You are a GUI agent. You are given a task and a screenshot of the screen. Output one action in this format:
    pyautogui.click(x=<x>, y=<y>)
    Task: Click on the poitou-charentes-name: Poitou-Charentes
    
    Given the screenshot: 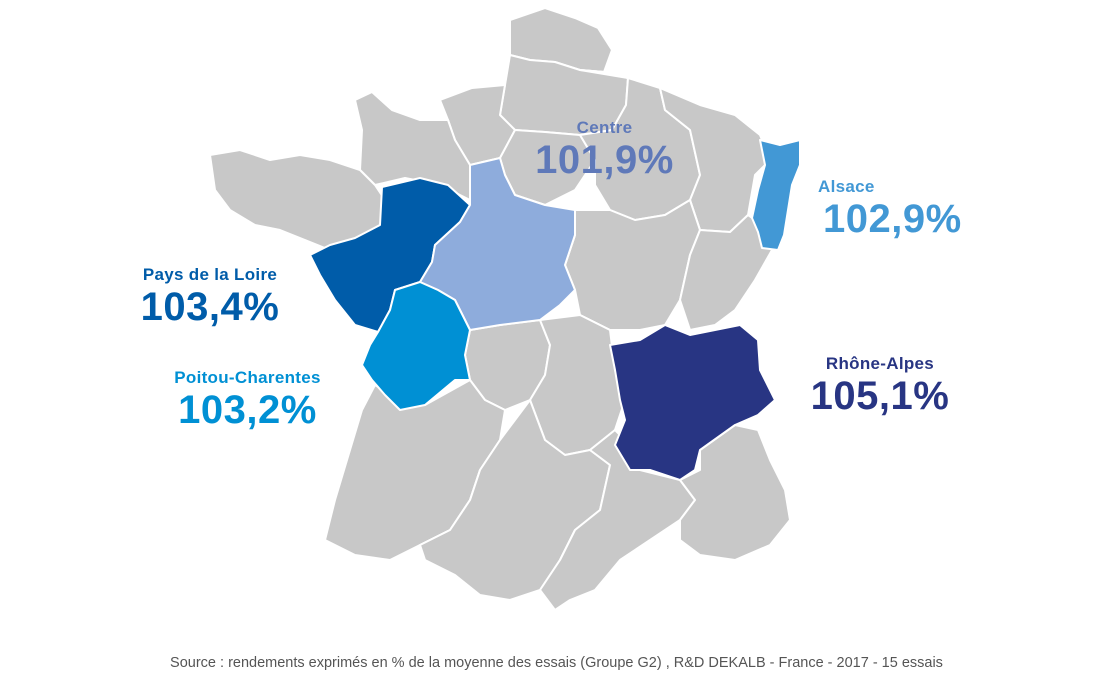 What is the action you would take?
    pyautogui.click(x=247, y=377)
    